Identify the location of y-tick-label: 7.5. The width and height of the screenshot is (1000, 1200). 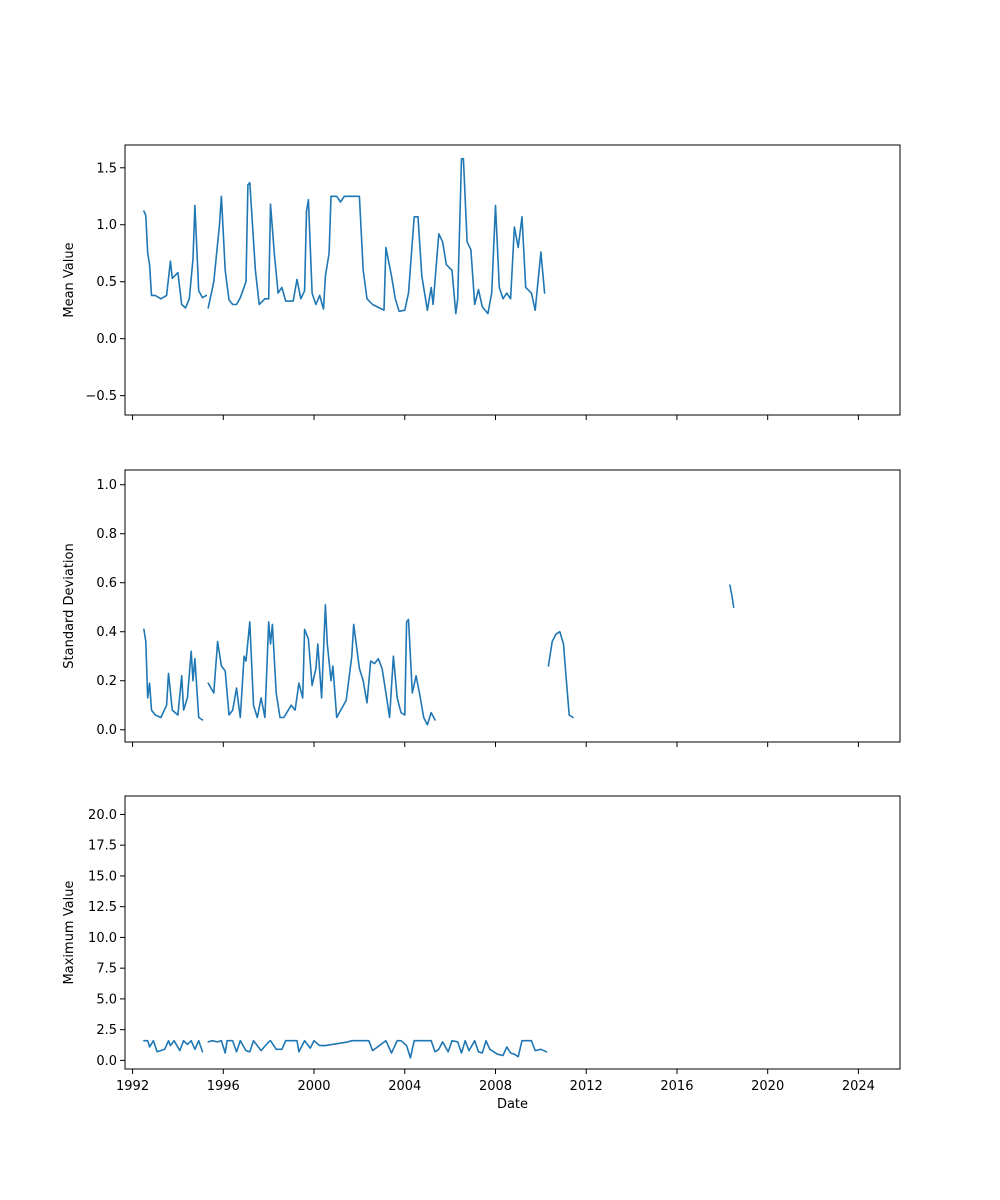
(106, 969).